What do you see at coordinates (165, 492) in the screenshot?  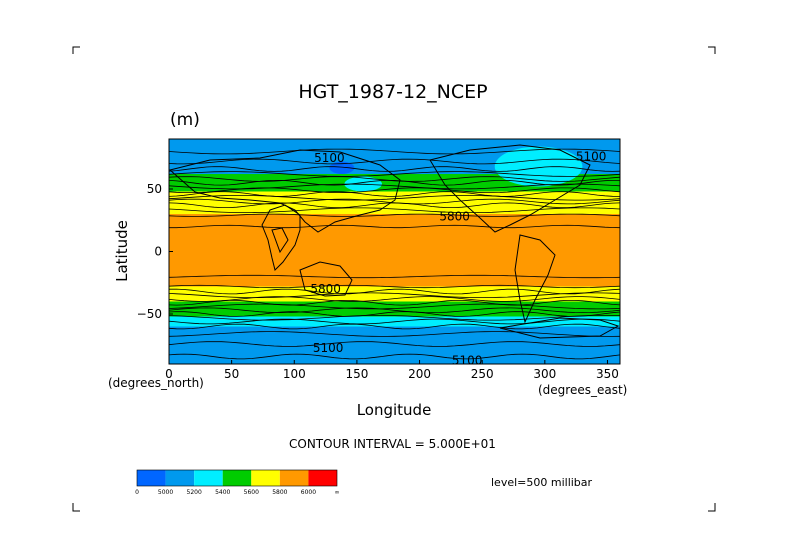 I see `colorbar-tick-label: 5000` at bounding box center [165, 492].